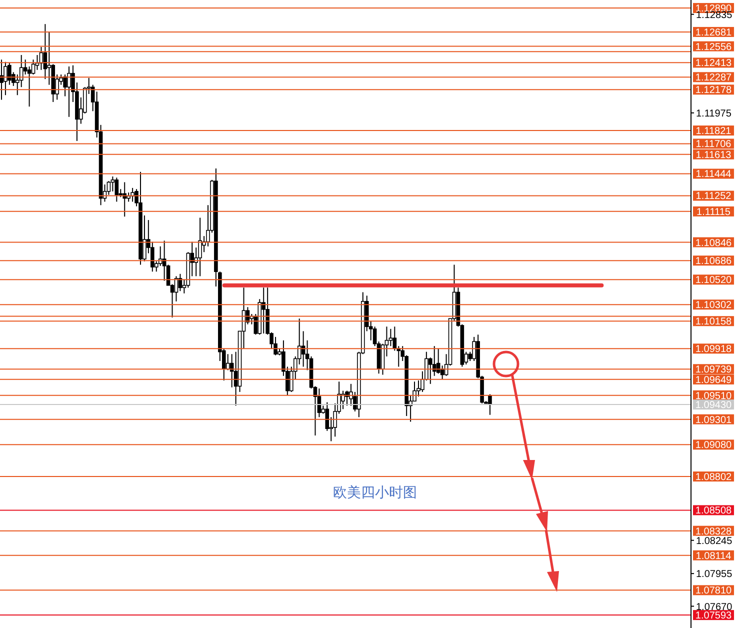 The width and height of the screenshot is (735, 628). I want to click on ref-line-label: 1.12556, so click(713, 47).